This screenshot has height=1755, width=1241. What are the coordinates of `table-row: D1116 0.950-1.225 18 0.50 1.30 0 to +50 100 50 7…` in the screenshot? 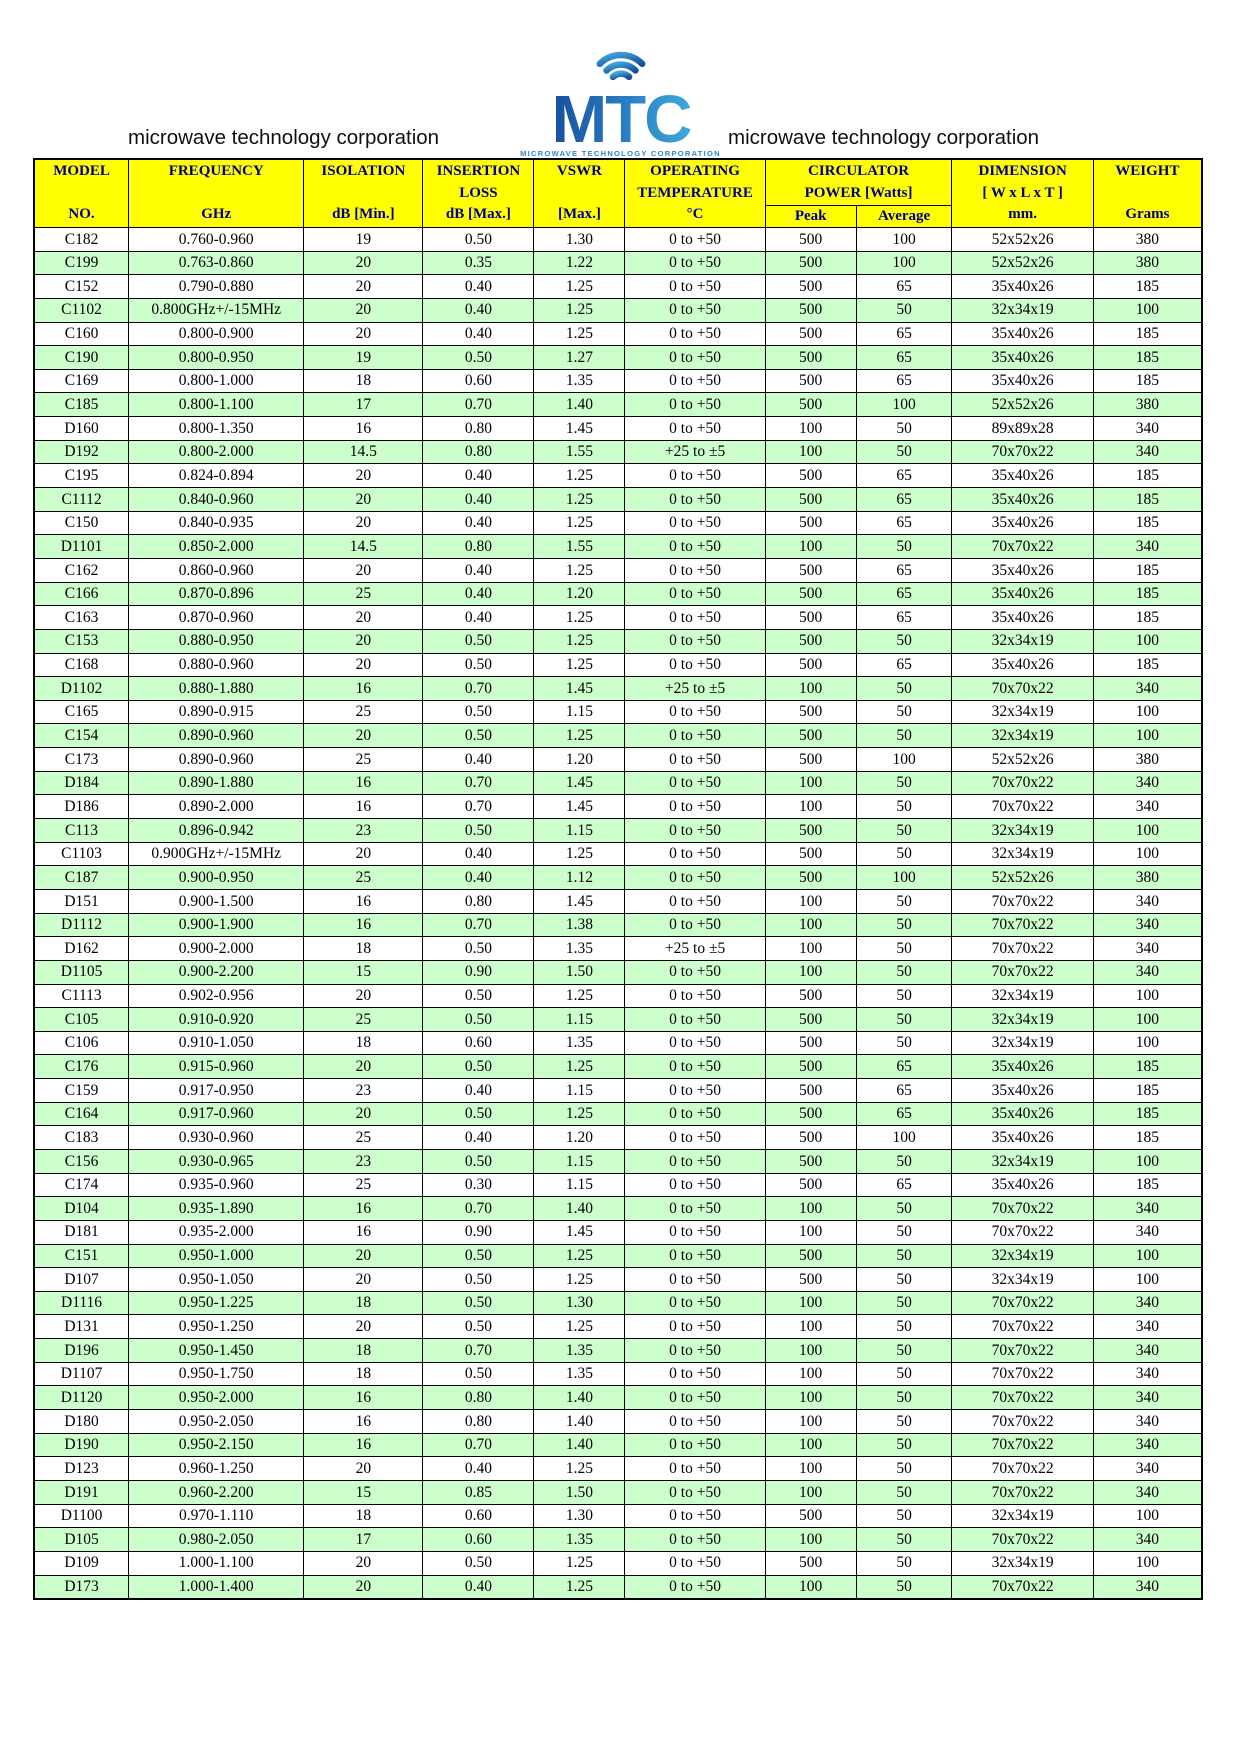 It's located at (618, 1303).